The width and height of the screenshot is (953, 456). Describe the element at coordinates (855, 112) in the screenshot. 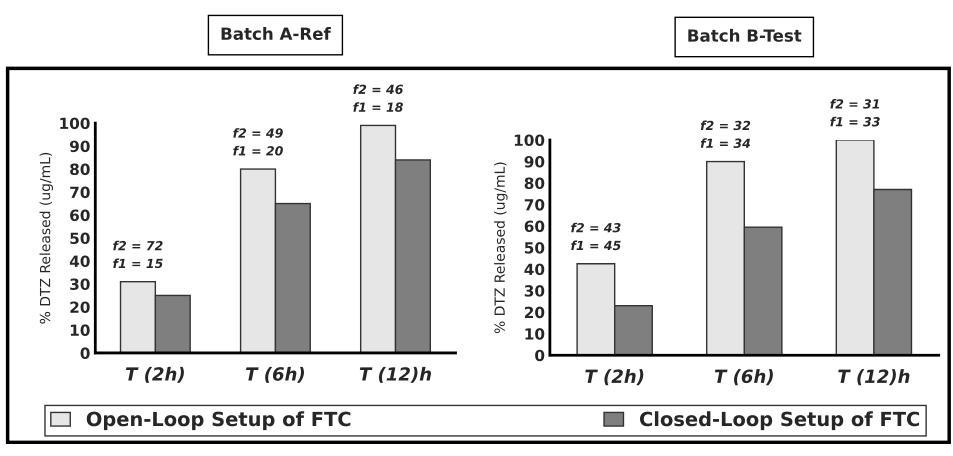

I see `annotation: f2 = 31 f1 = 33` at that location.